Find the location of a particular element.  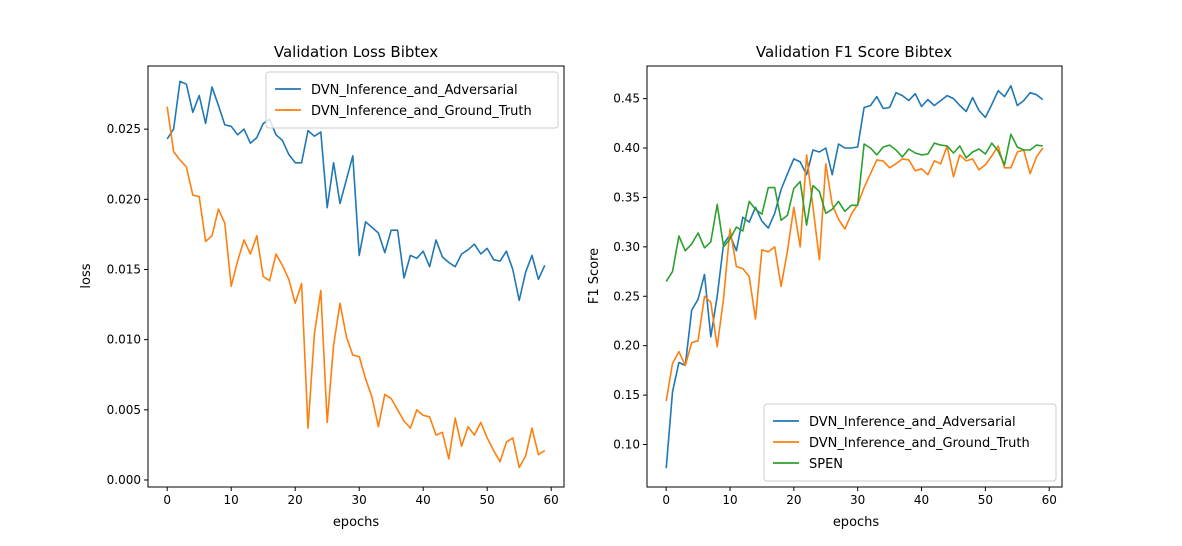

f1-xtick-label: 50 is located at coordinates (985, 500).